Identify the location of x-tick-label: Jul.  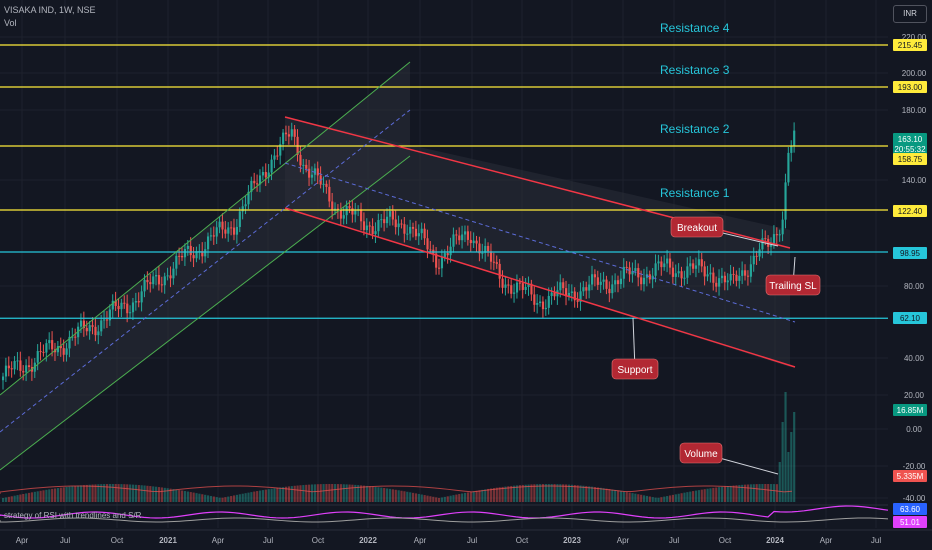
(65, 540).